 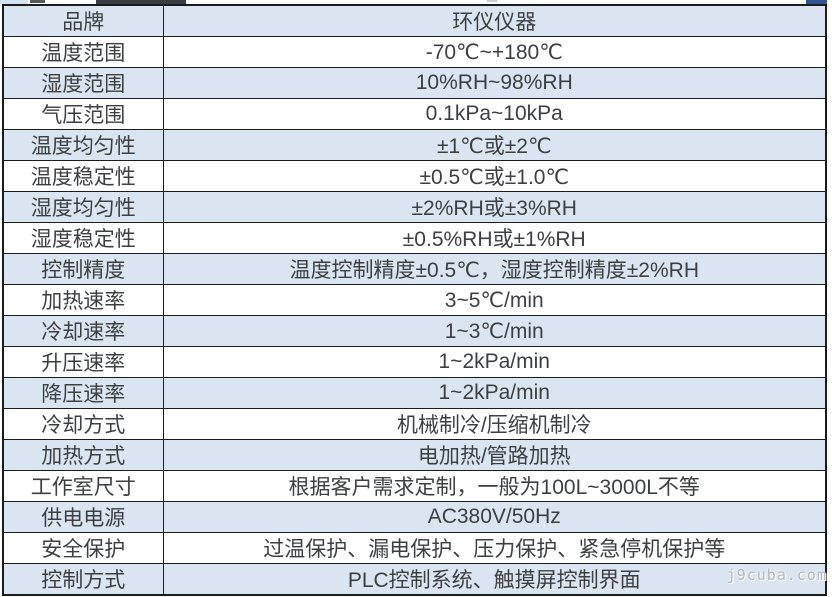 I want to click on table-row: 湿度范围 10%RH~98%RH, so click(x=414, y=83).